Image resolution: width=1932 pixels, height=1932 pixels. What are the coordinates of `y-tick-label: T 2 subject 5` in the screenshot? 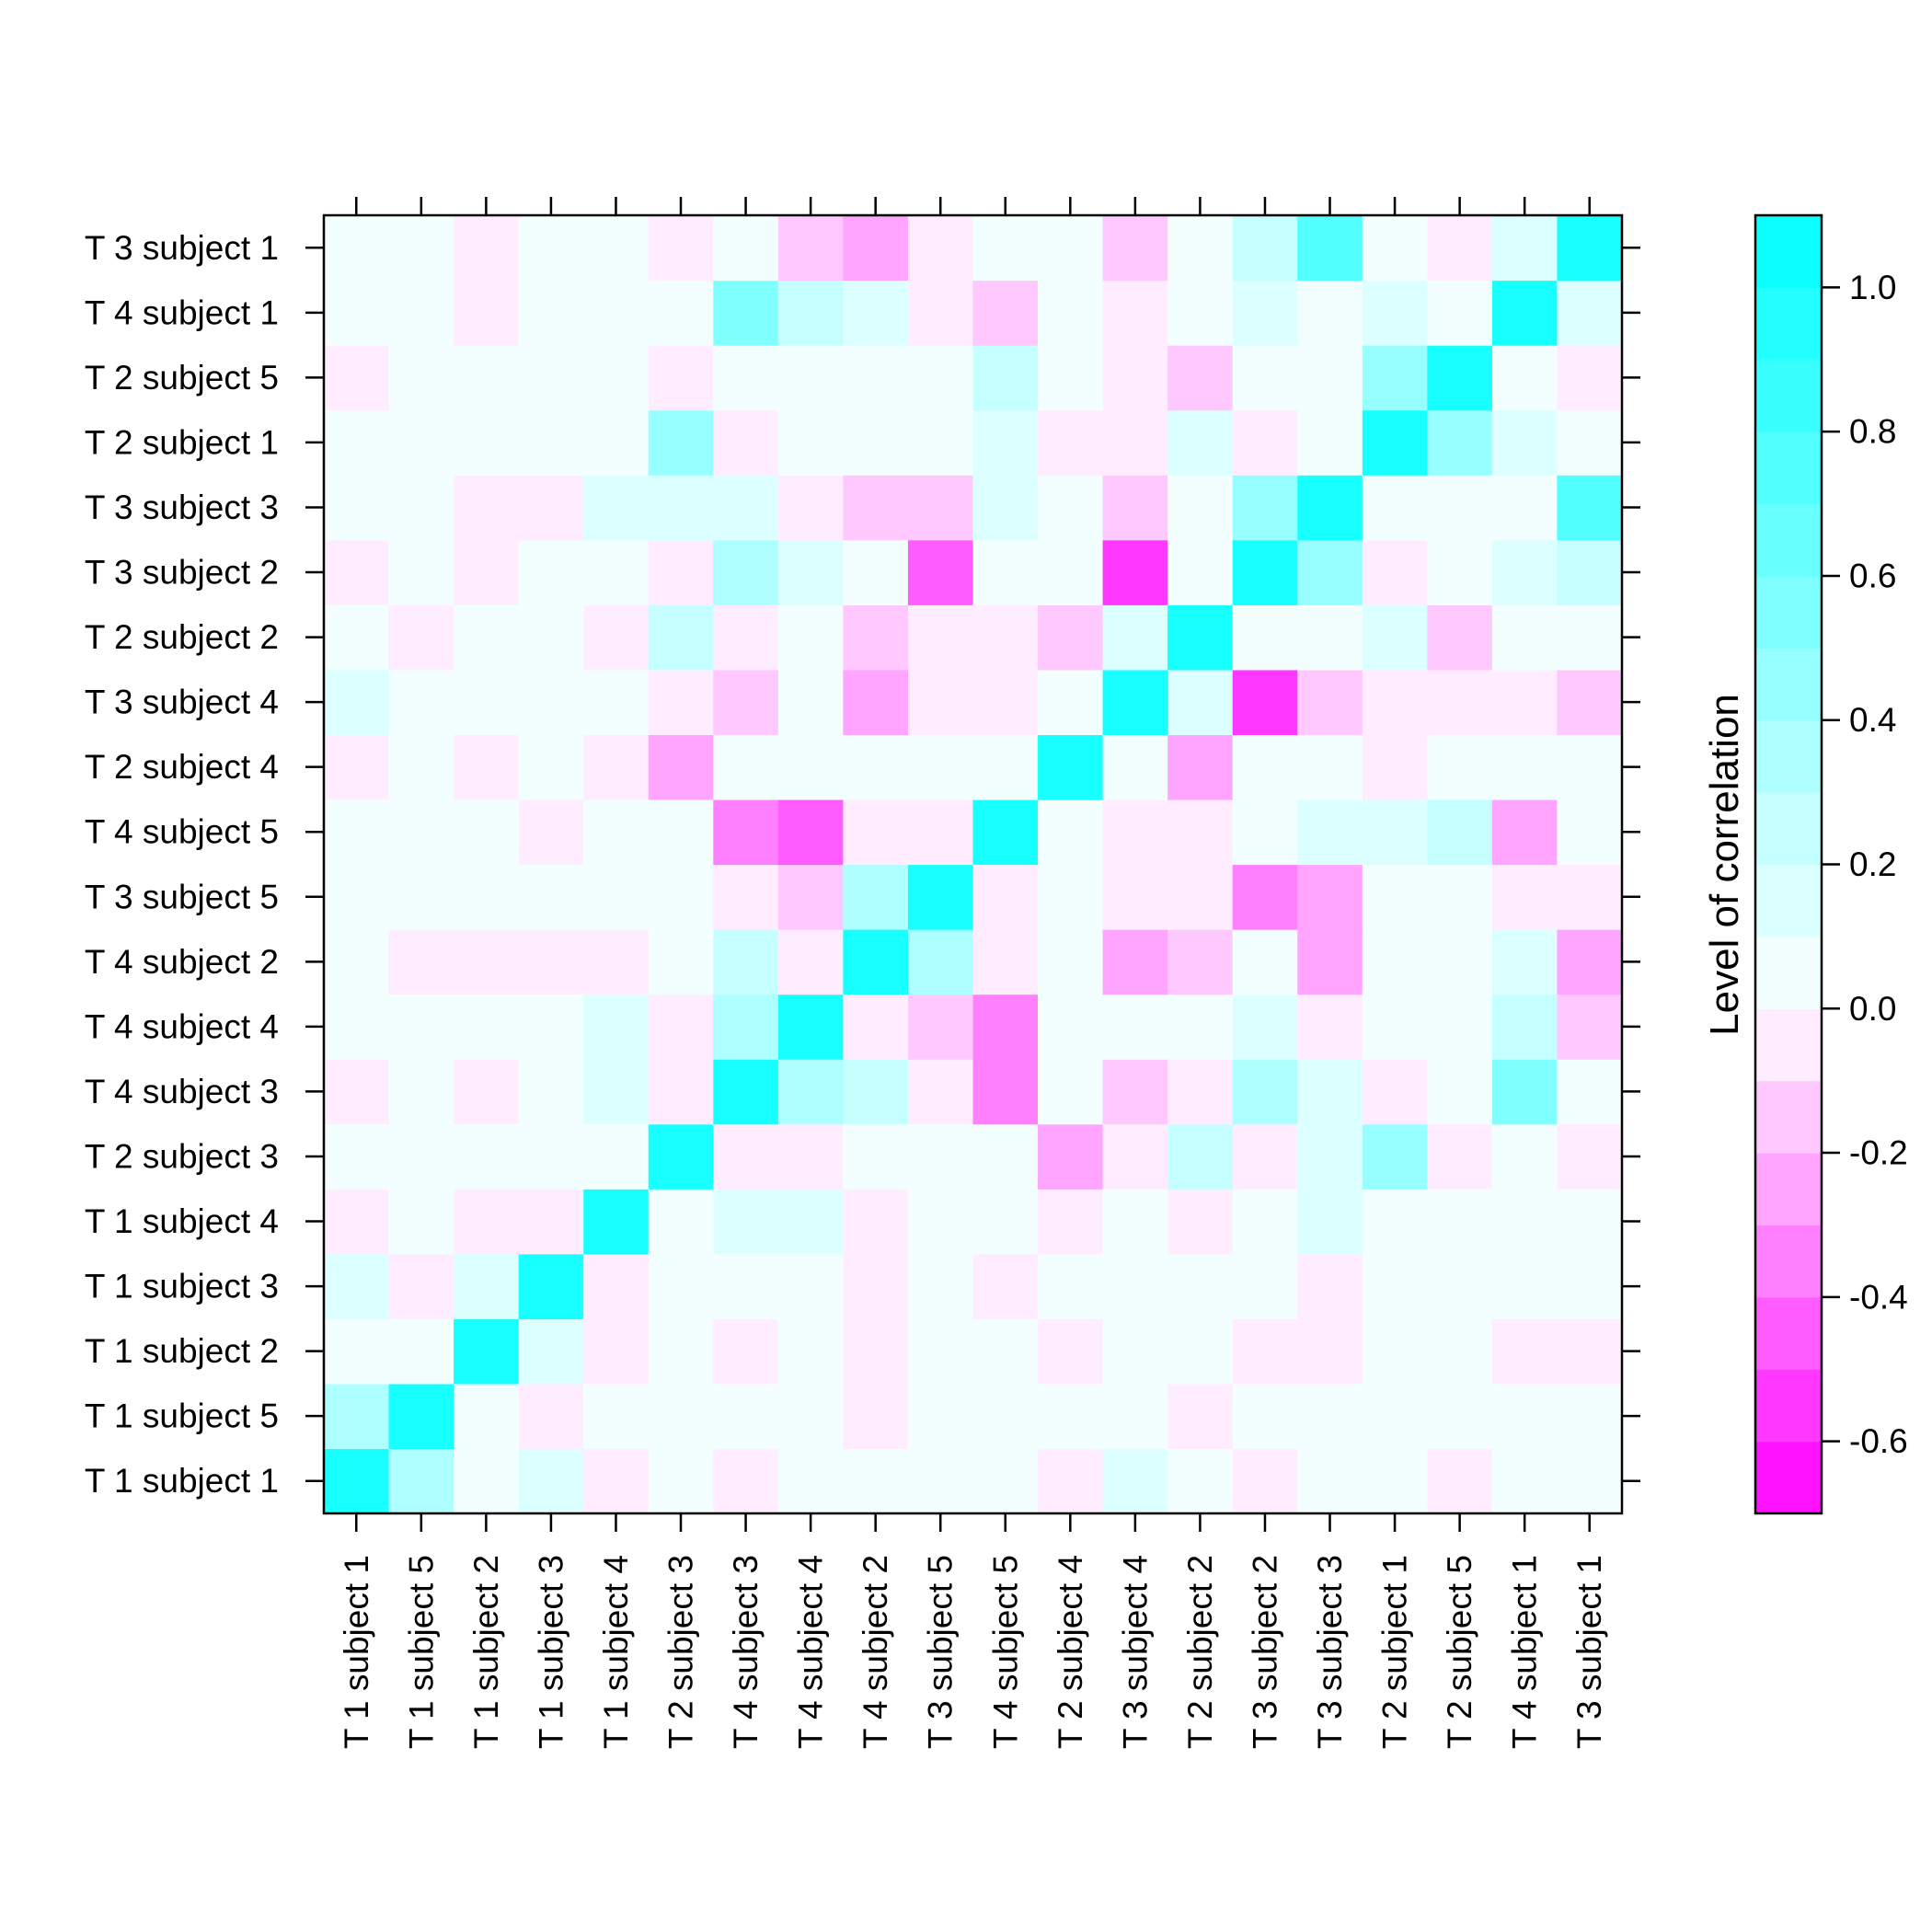 It's located at (182, 378).